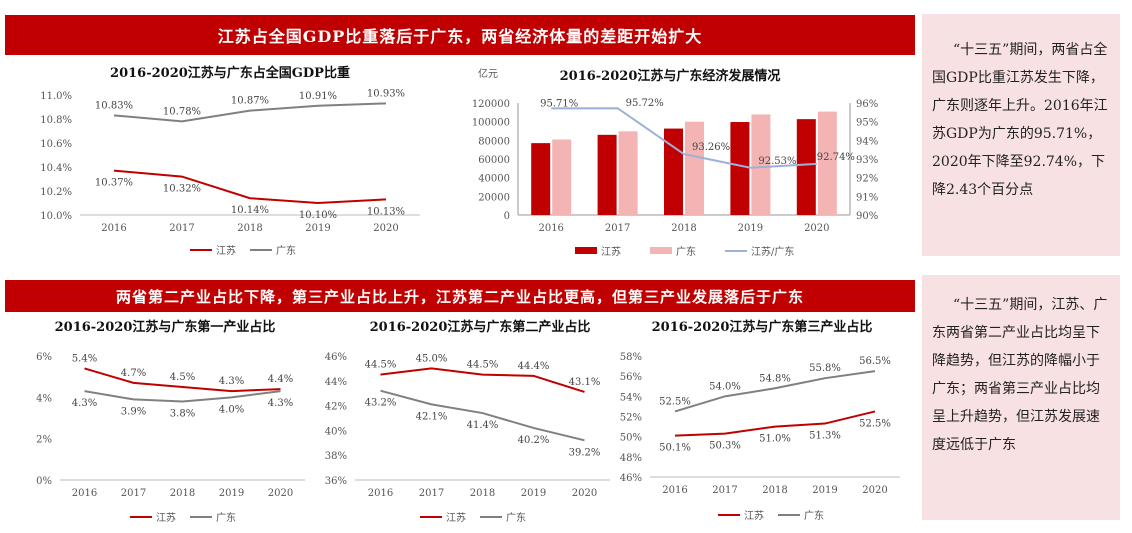  Describe the element at coordinates (381, 403) in the screenshot. I see `data-label: 43.2%` at that location.